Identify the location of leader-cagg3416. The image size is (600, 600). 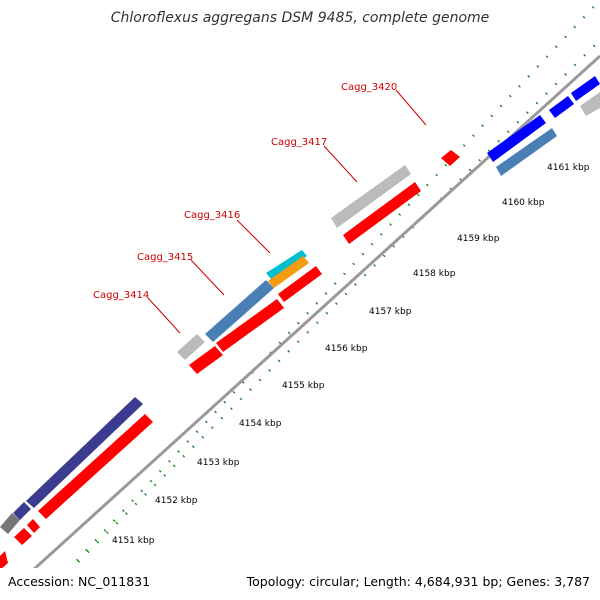
(253, 236).